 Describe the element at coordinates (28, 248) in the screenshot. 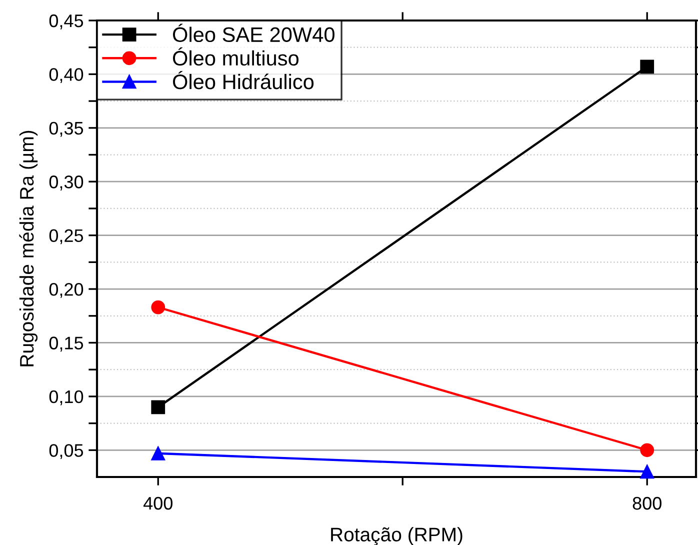

I see `y-axis-title: Rugosidade média Ra (µm)` at that location.